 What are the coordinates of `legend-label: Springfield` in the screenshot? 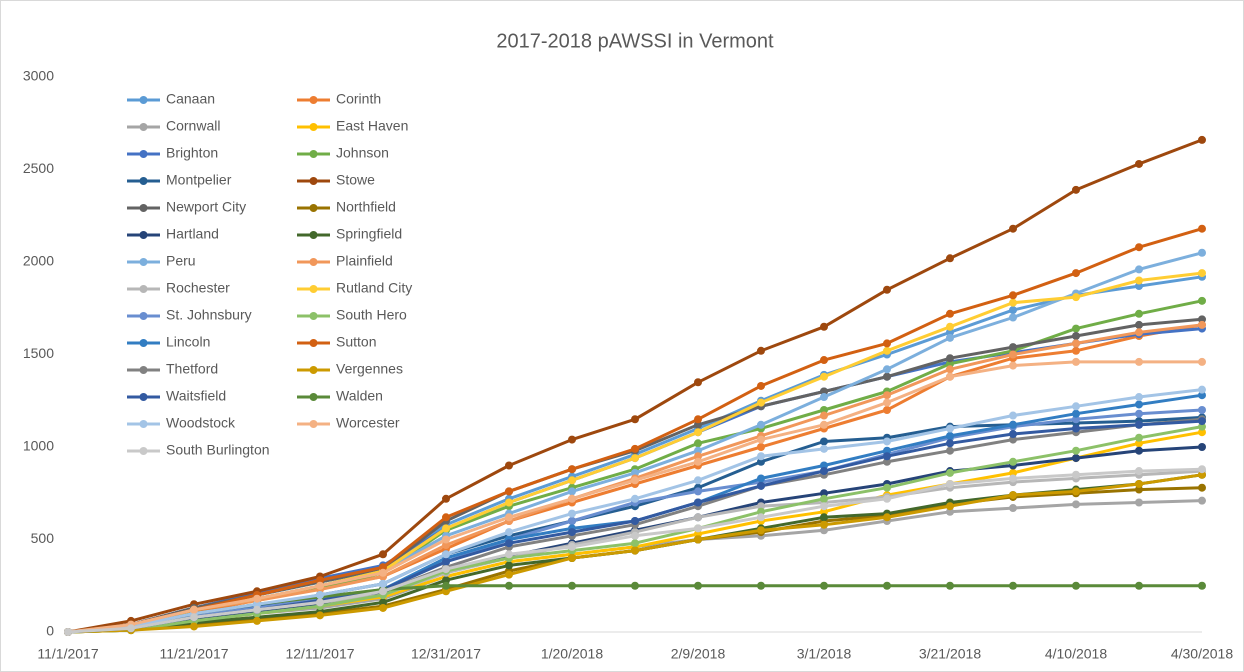 It's located at (369, 234).